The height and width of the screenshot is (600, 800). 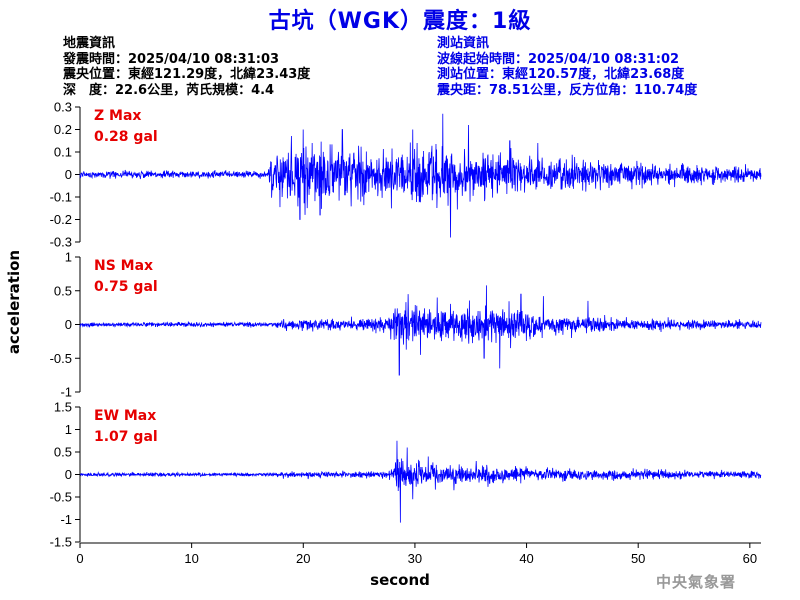 I want to click on z-y-tick-label: 0.3, so click(x=63, y=107).